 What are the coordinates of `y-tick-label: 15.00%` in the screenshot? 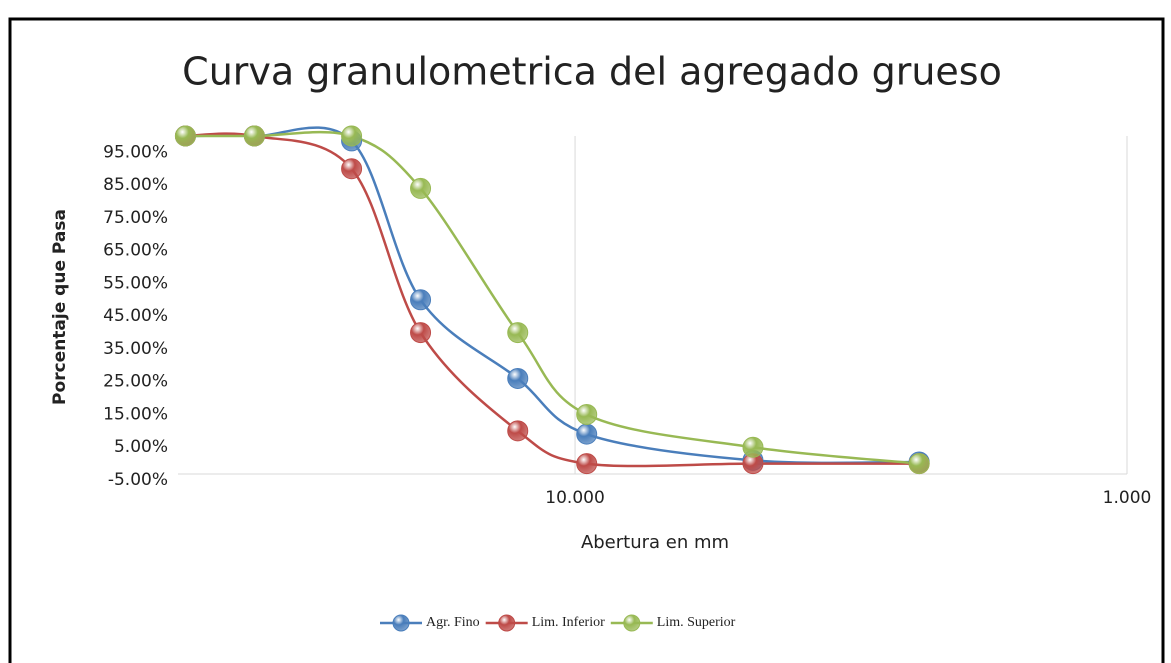 It's located at (135, 414).